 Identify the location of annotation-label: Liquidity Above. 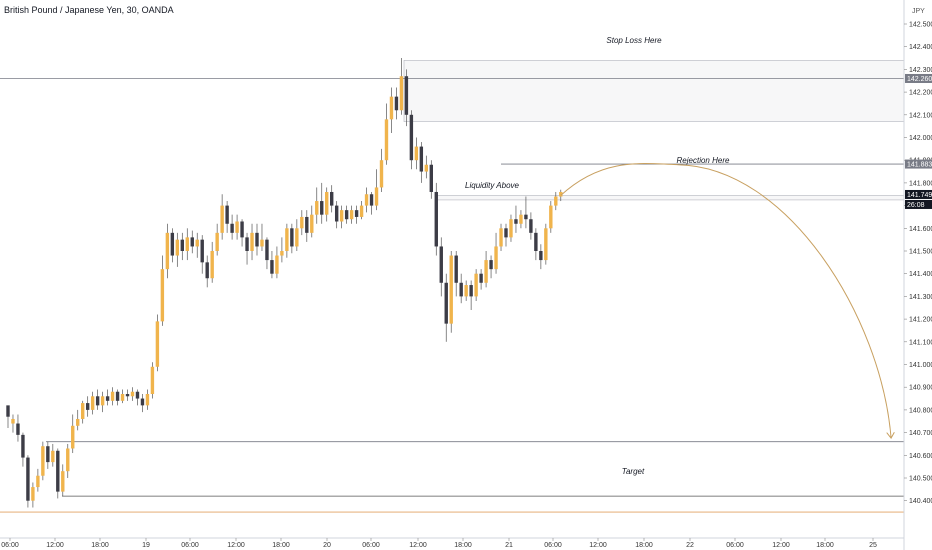
(492, 185).